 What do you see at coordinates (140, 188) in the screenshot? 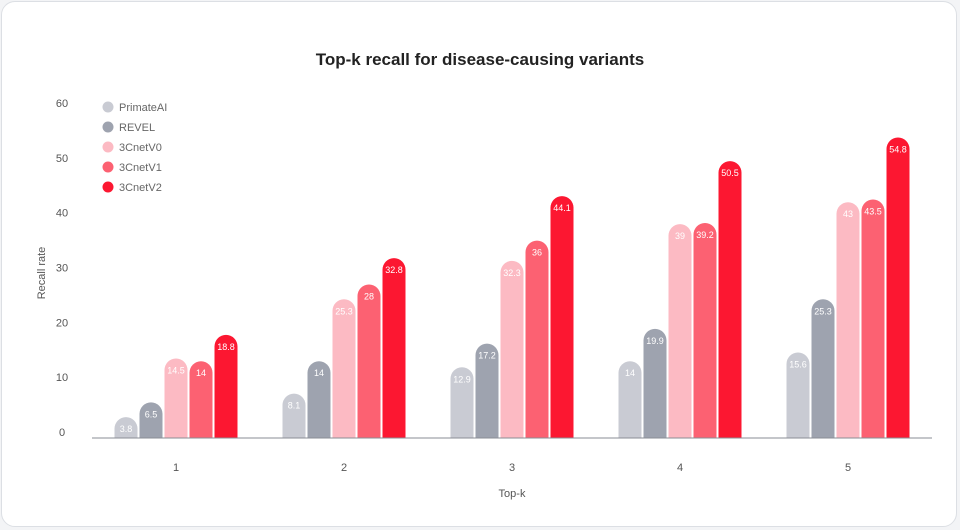
I see `legend-label: 3CnetV2` at bounding box center [140, 188].